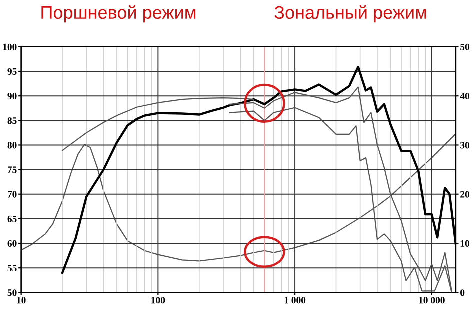 The height and width of the screenshot is (313, 474). Describe the element at coordinates (465, 145) in the screenshot. I see `y2-tick-label: 30` at that location.